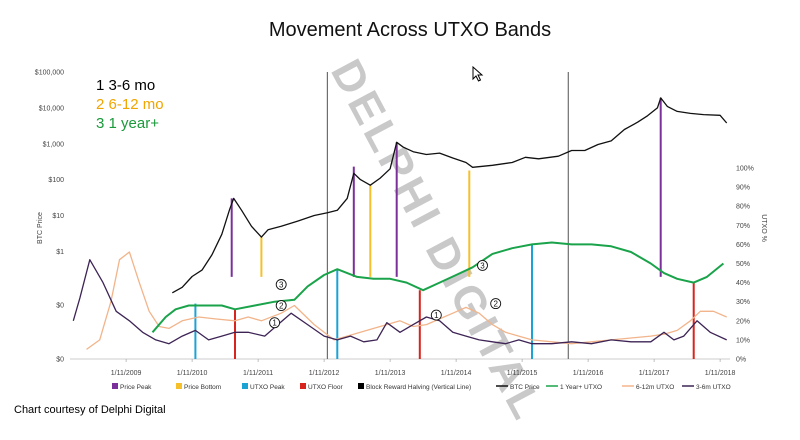 This screenshot has width=800, height=440. What do you see at coordinates (49, 217) in the screenshot?
I see `y-axis-ticks: $0 $0 $1 $10 $100 $1,000 $10,000 $100,000` at bounding box center [49, 217].